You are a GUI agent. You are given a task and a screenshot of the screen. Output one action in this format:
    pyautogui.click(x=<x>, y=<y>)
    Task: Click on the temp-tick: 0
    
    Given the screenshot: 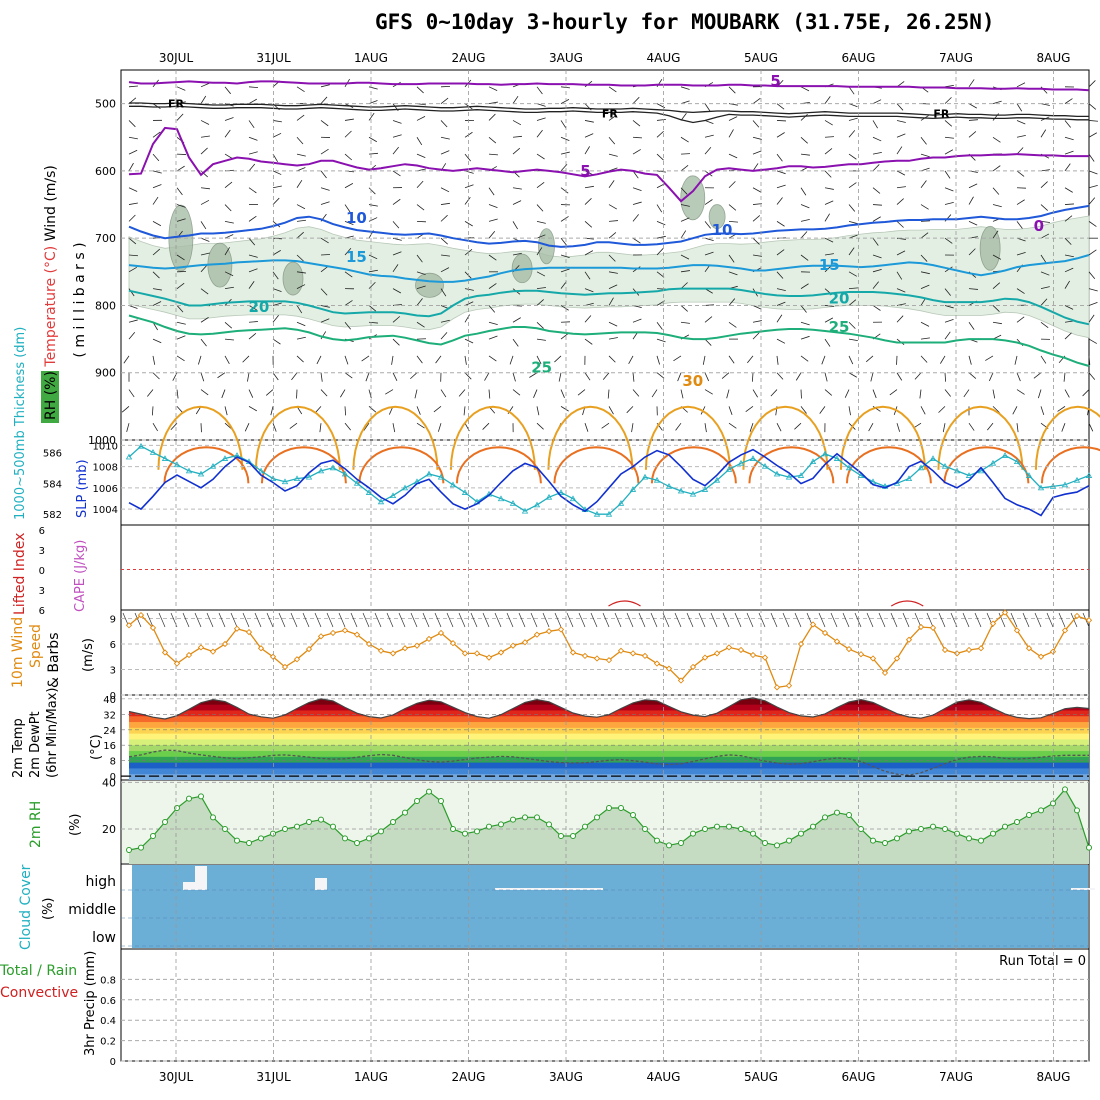 What is the action you would take?
    pyautogui.click(x=113, y=777)
    